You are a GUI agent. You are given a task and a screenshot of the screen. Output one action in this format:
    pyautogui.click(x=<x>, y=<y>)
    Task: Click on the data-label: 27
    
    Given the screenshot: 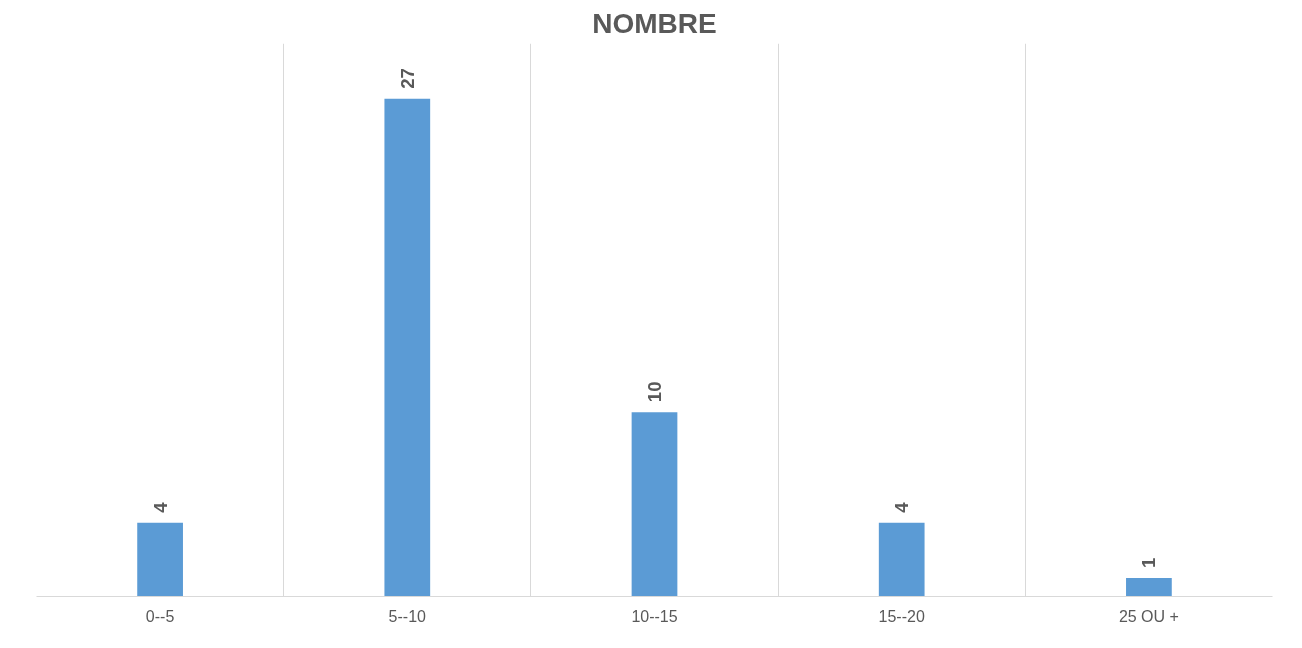 What is the action you would take?
    pyautogui.click(x=407, y=78)
    